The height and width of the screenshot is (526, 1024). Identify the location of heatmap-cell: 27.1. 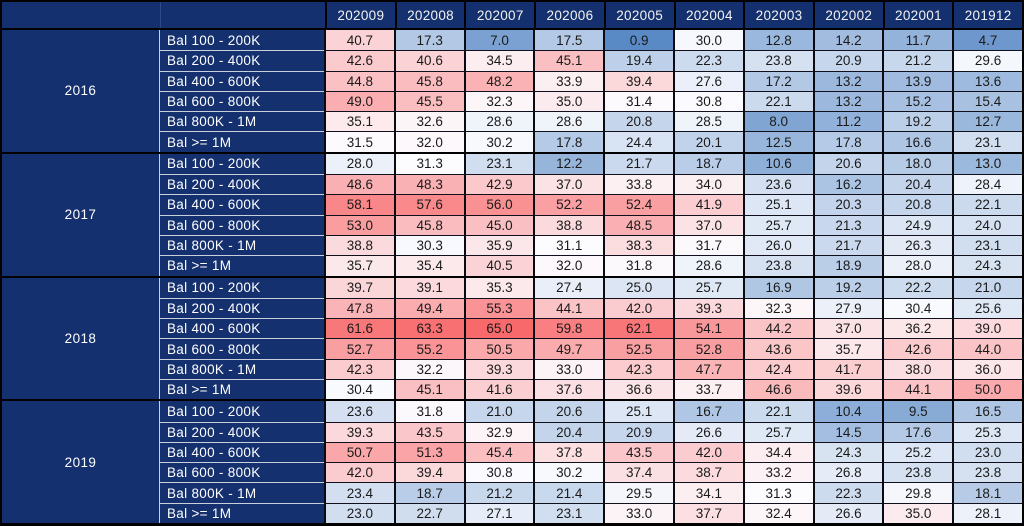
(498, 513).